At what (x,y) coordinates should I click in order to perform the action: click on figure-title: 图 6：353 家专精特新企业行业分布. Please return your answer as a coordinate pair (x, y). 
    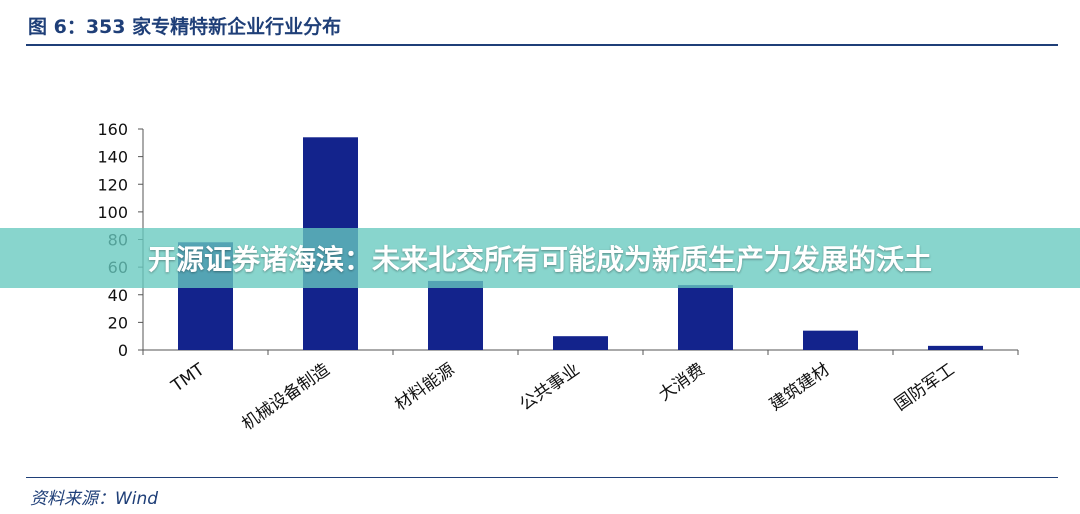
    Looking at the image, I should click on (185, 27).